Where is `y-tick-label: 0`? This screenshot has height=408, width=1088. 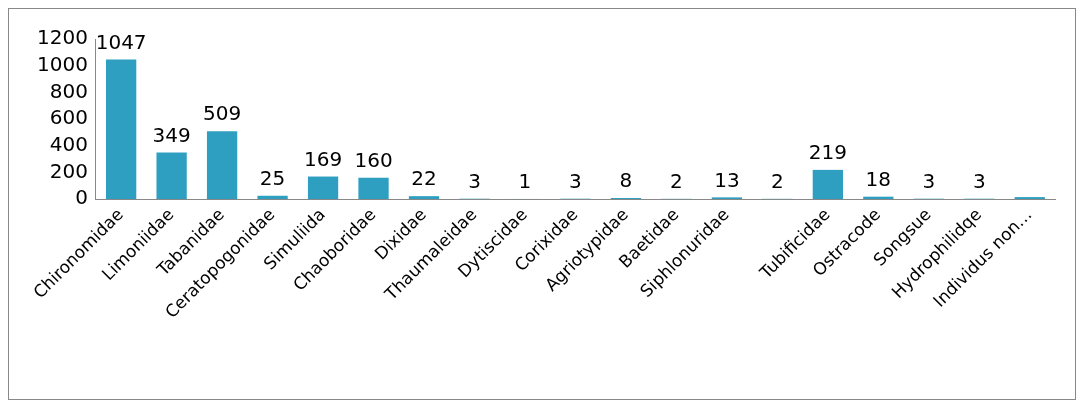
y-tick-label: 0 is located at coordinates (81, 197).